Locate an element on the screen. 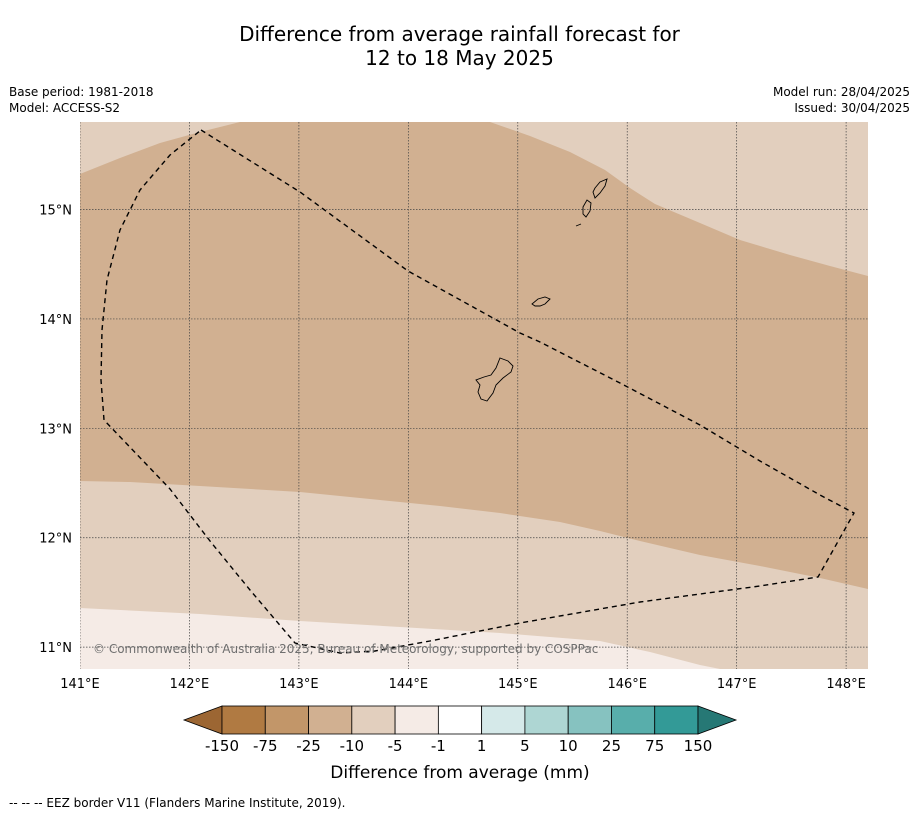 The width and height of the screenshot is (919, 816). lat-tick-label: 12°N is located at coordinates (55, 539).